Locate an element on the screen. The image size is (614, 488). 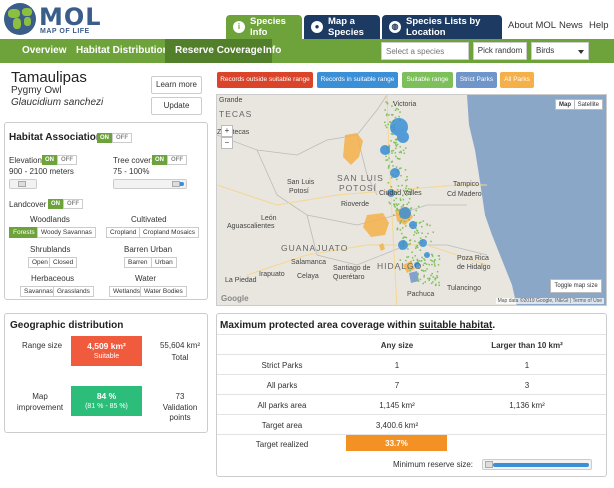
legend-records-outside: Records outside suitable range is located at coordinates (265, 80).